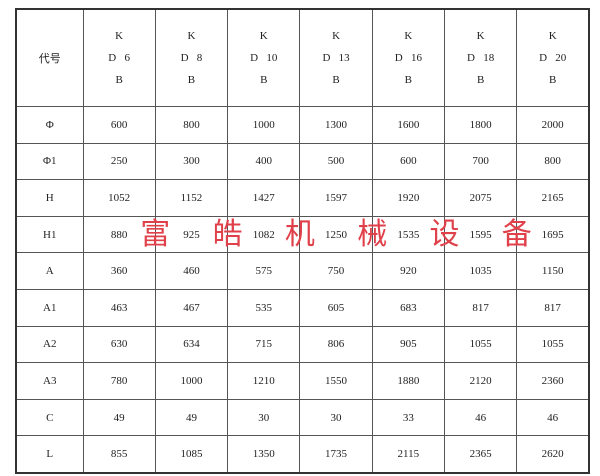  Describe the element at coordinates (336, 125) in the screenshot. I see `table-cell: 1300` at that location.